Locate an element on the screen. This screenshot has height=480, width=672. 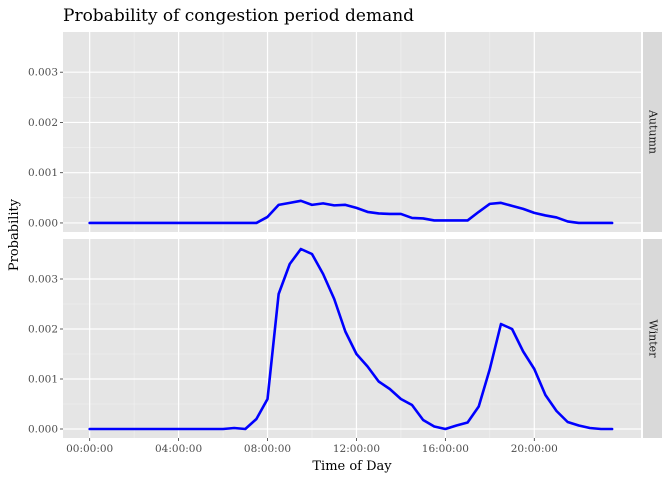
x-tick-label: 20:00:00 is located at coordinates (534, 449).